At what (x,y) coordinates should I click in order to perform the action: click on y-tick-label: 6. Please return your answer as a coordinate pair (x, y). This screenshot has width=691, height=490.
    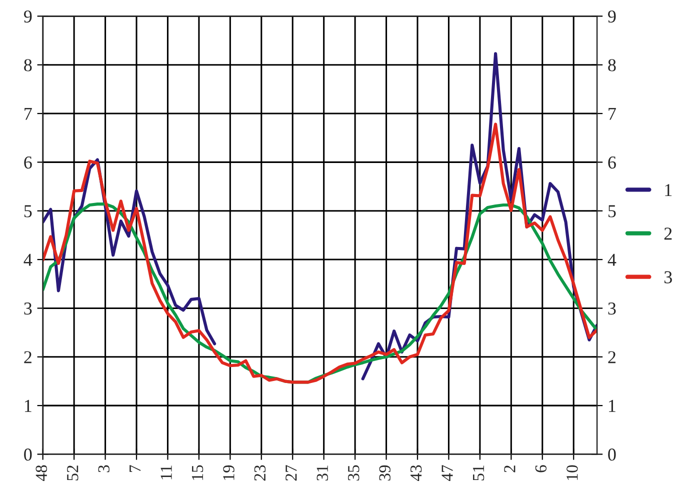
    Looking at the image, I should click on (28, 162).